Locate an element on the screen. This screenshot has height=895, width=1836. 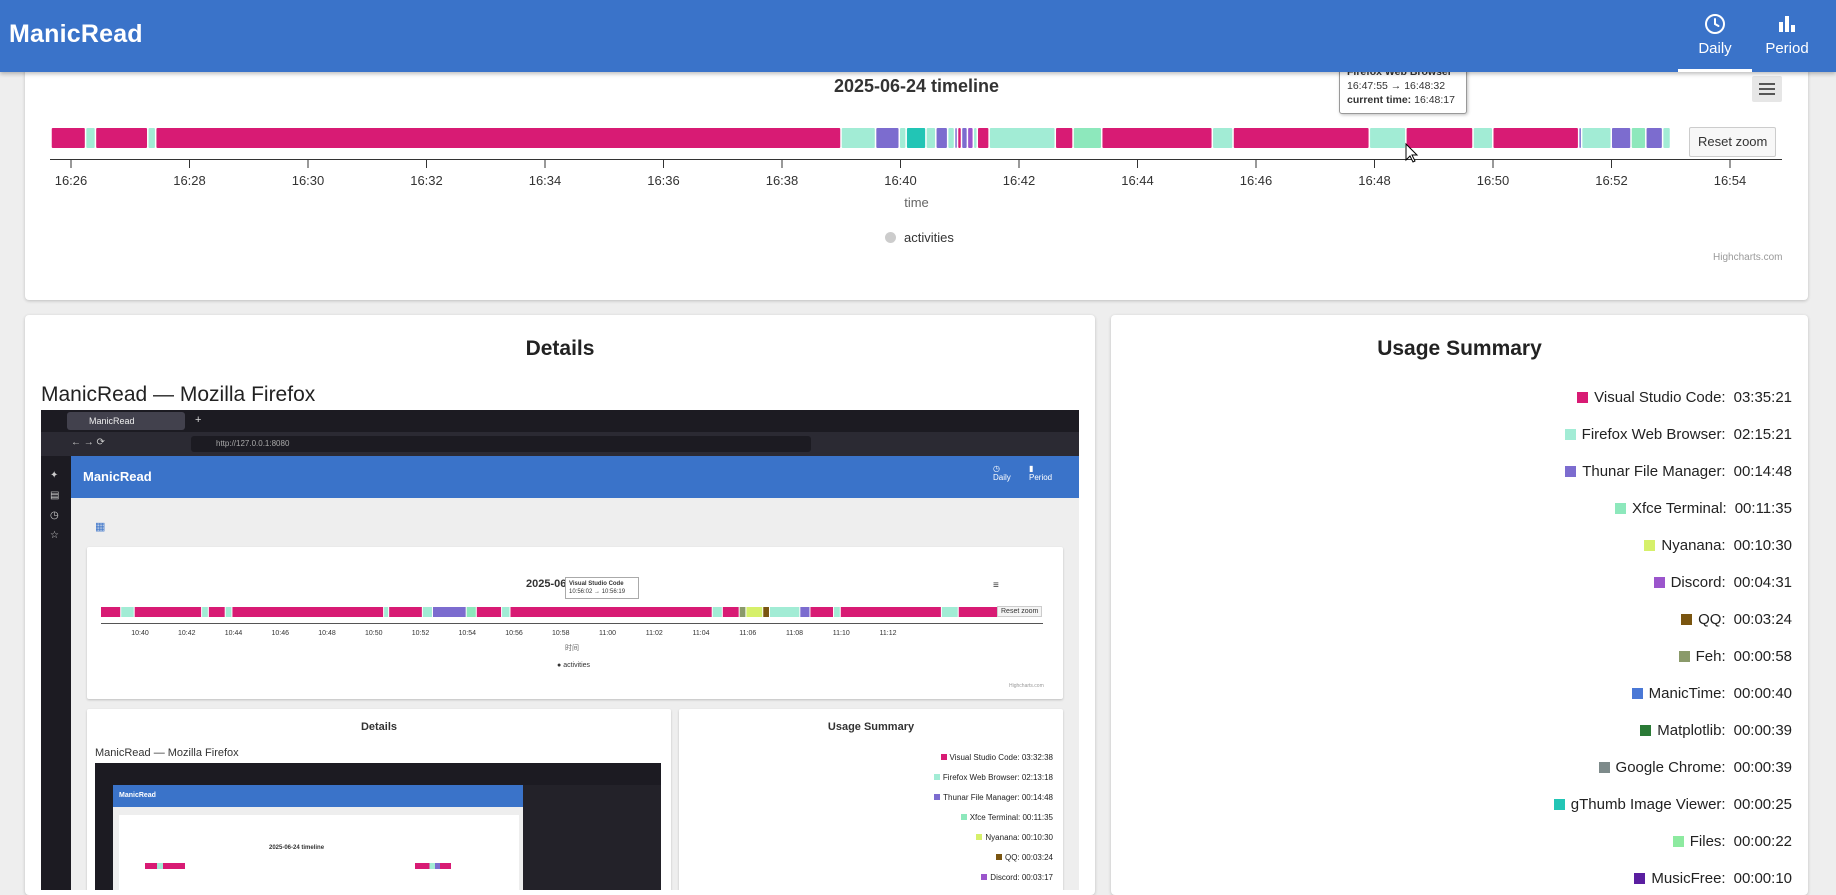
nav-period-button: Period is located at coordinates (1787, 36).